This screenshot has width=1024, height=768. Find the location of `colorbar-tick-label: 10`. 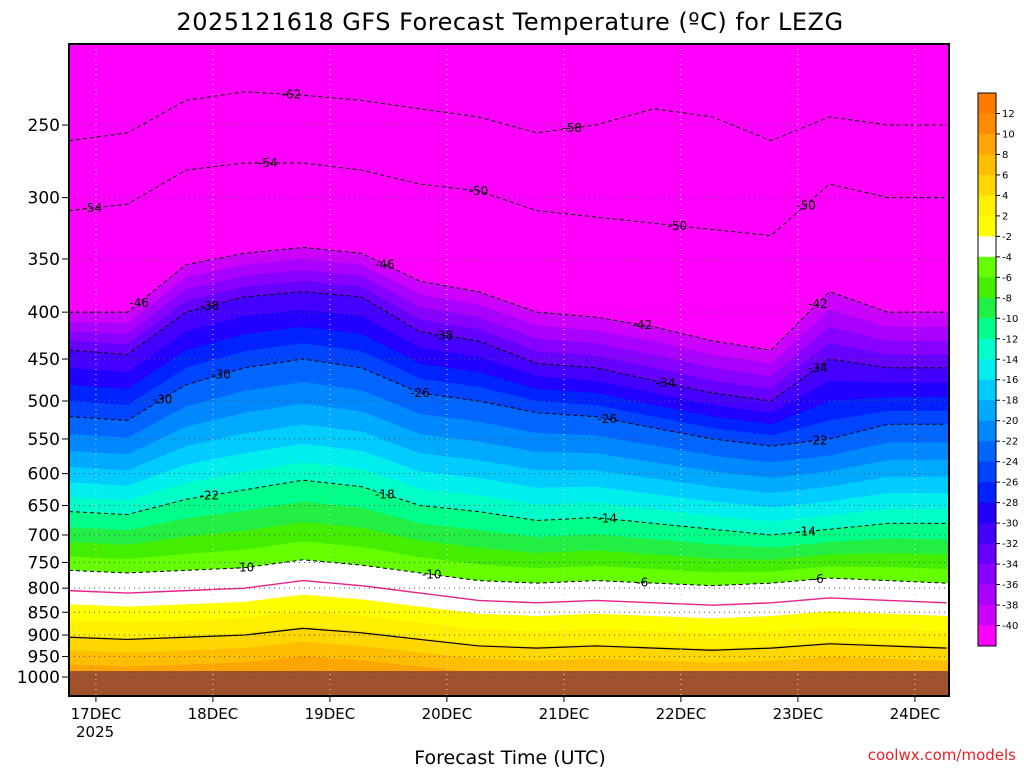

colorbar-tick-label: 10 is located at coordinates (1008, 134).